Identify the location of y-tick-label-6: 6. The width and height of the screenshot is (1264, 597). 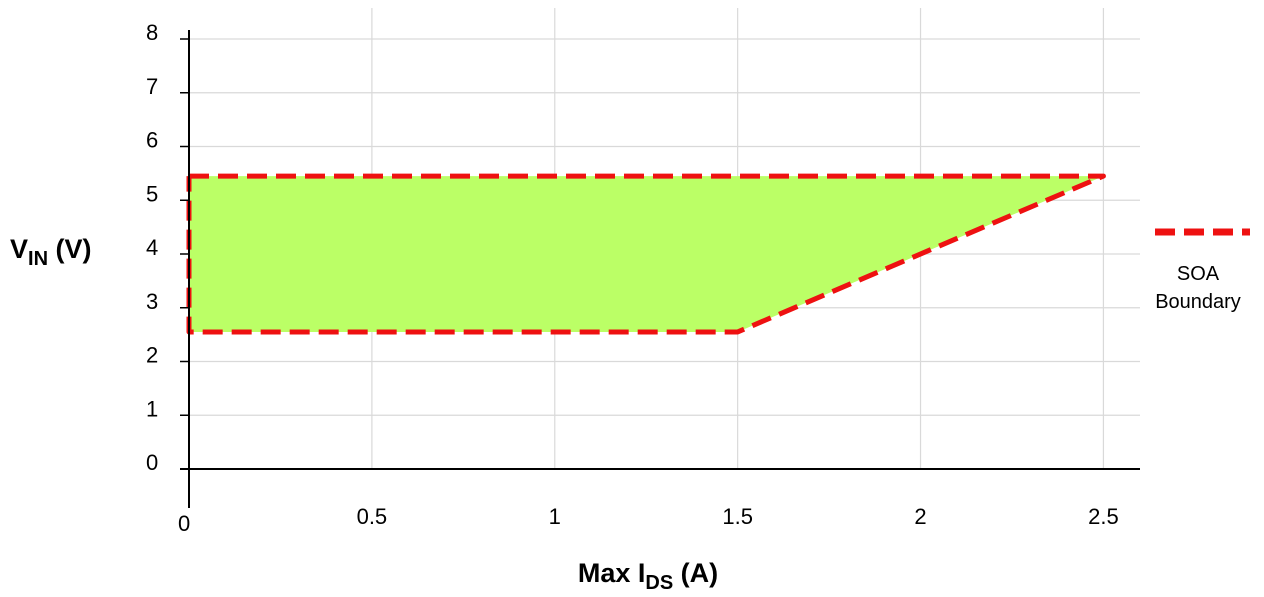
(152, 140).